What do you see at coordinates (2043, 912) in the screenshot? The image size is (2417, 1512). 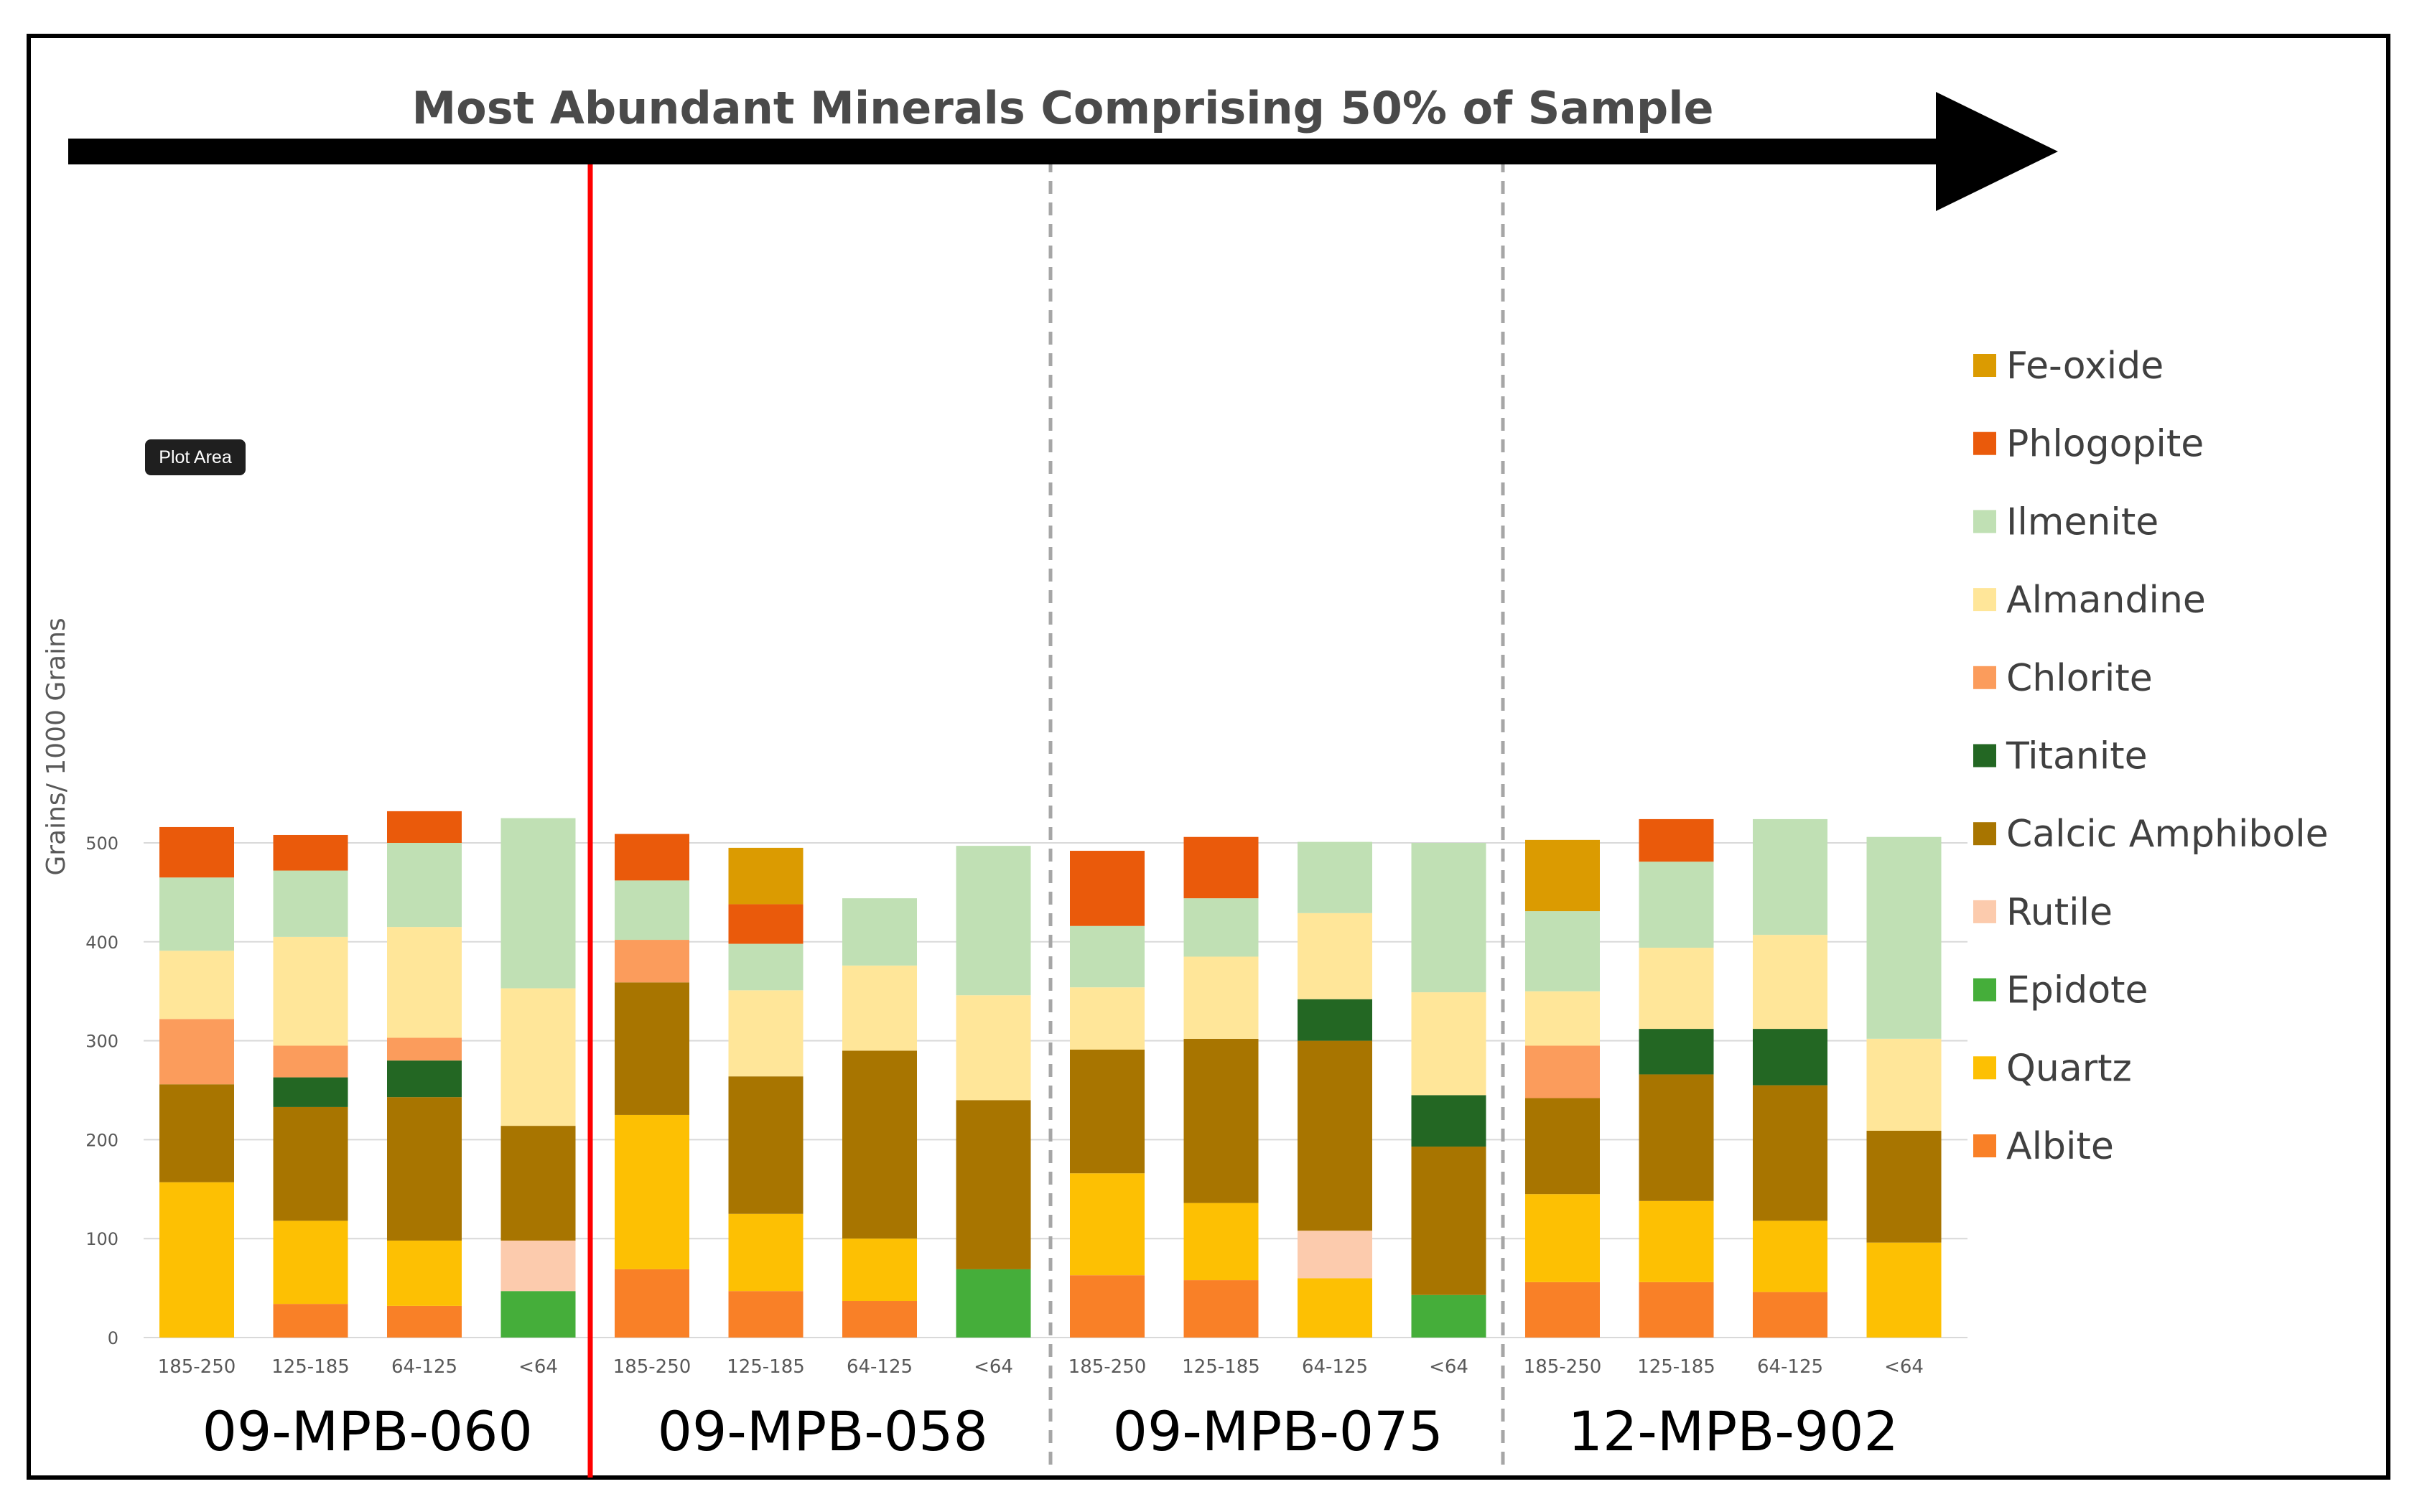 I see `legend-item: Rutile` at bounding box center [2043, 912].